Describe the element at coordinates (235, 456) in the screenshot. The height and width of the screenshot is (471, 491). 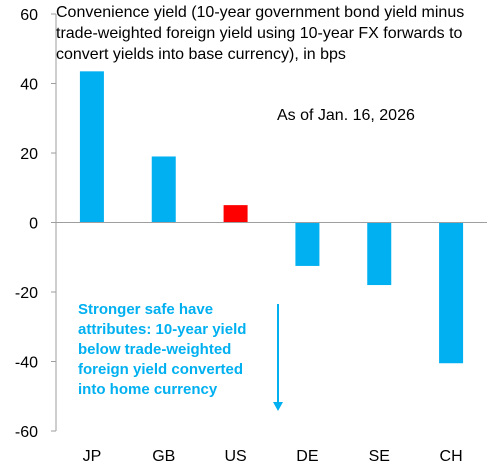
I see `x-tick-label-us: US` at that location.